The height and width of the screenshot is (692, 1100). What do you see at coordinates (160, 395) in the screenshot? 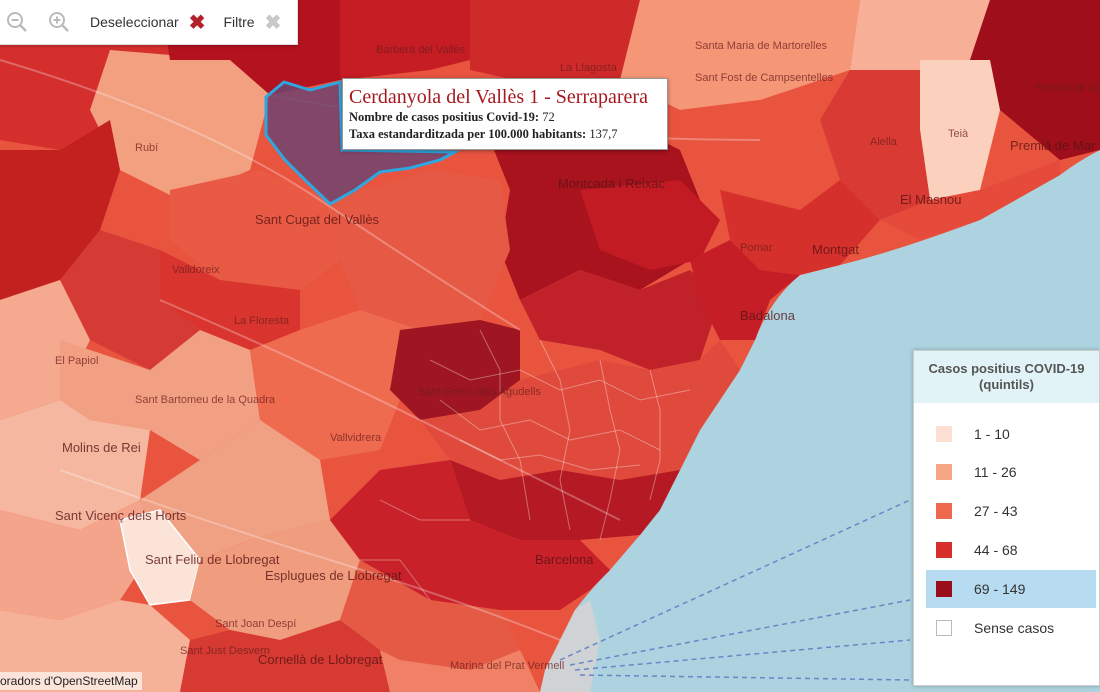
I see `region-quadra` at bounding box center [160, 395].